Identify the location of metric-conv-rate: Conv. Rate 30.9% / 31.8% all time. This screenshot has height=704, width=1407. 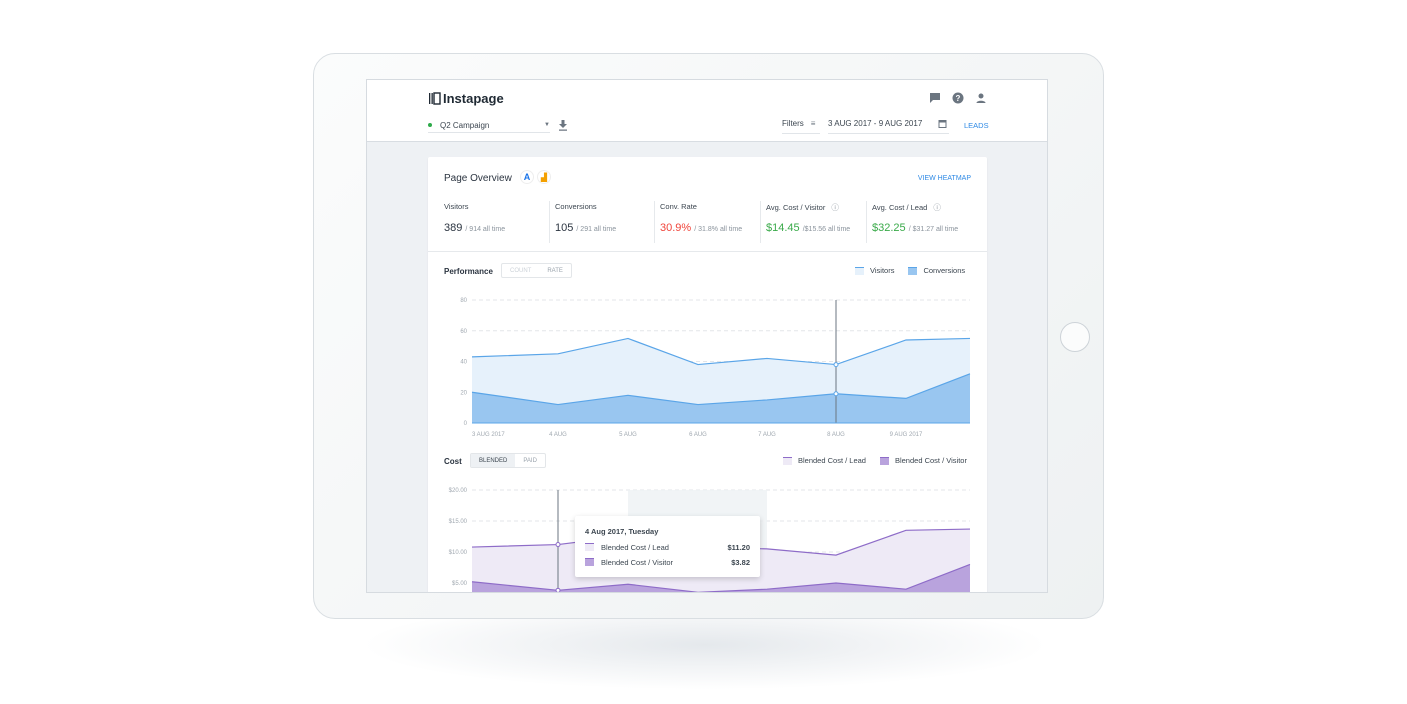
(710, 222).